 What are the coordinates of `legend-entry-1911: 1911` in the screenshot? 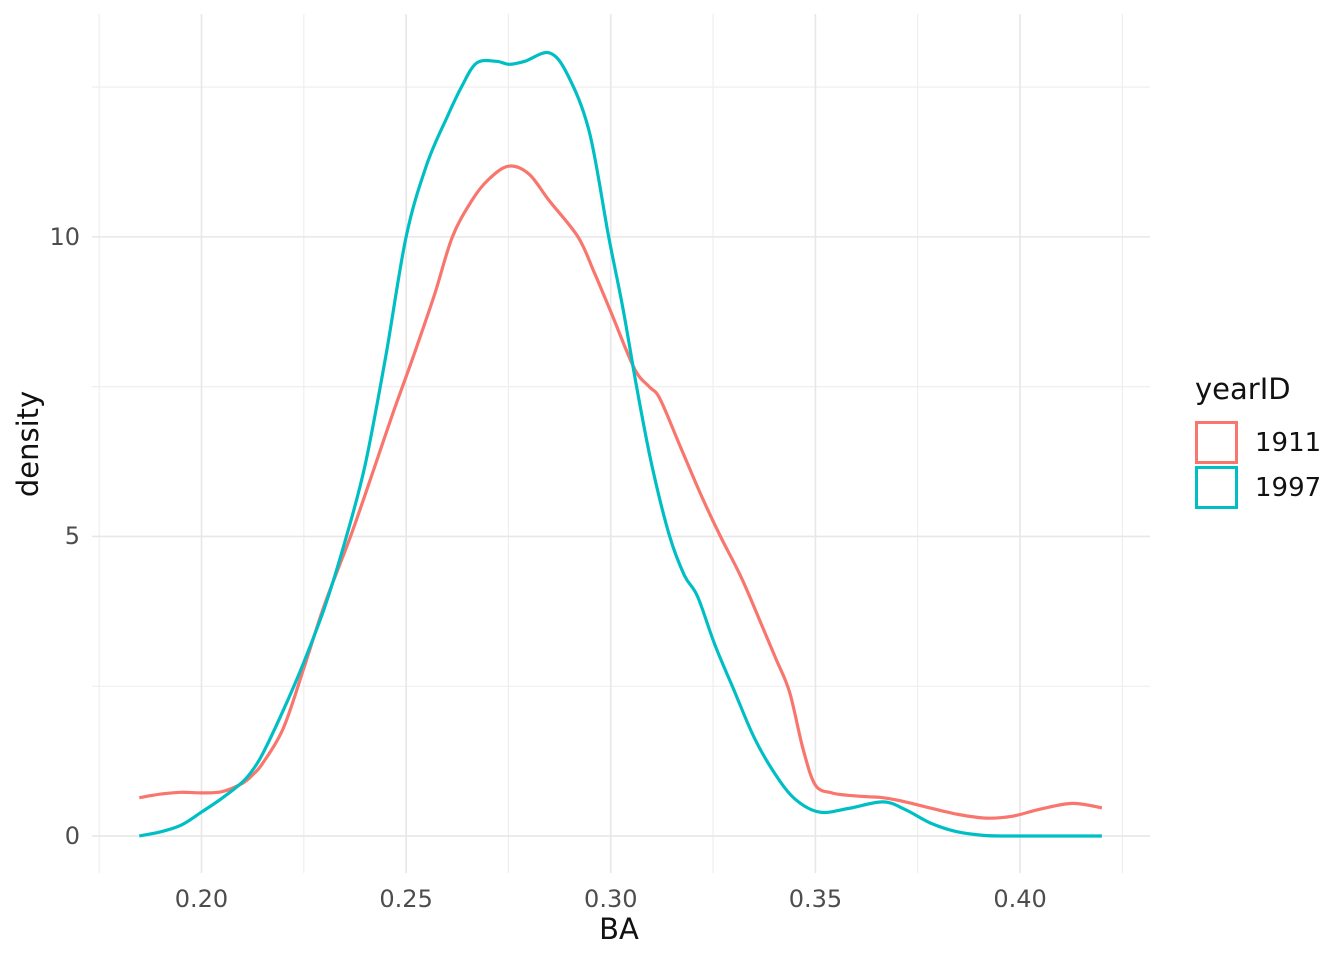 It's located at (1258, 442).